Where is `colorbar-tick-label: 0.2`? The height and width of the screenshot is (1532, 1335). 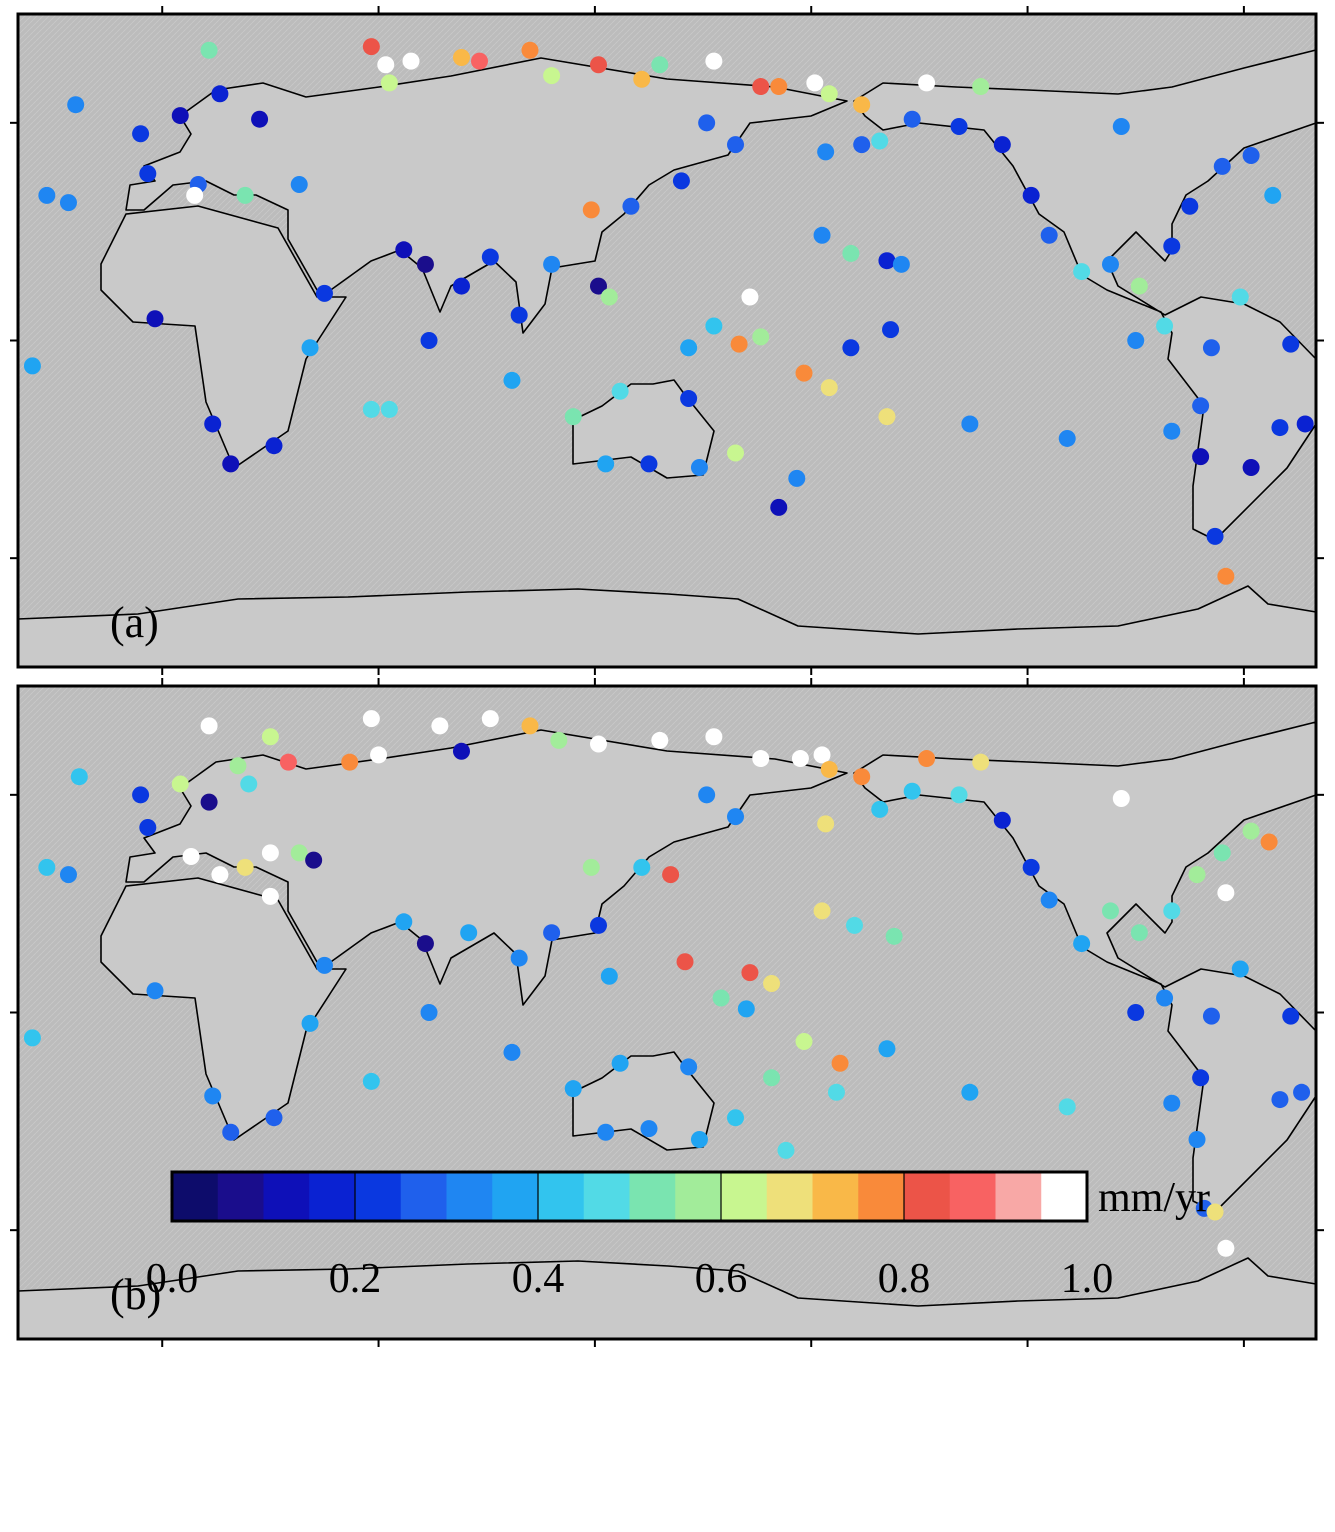 colorbar-tick-label: 0.2 is located at coordinates (355, 1279).